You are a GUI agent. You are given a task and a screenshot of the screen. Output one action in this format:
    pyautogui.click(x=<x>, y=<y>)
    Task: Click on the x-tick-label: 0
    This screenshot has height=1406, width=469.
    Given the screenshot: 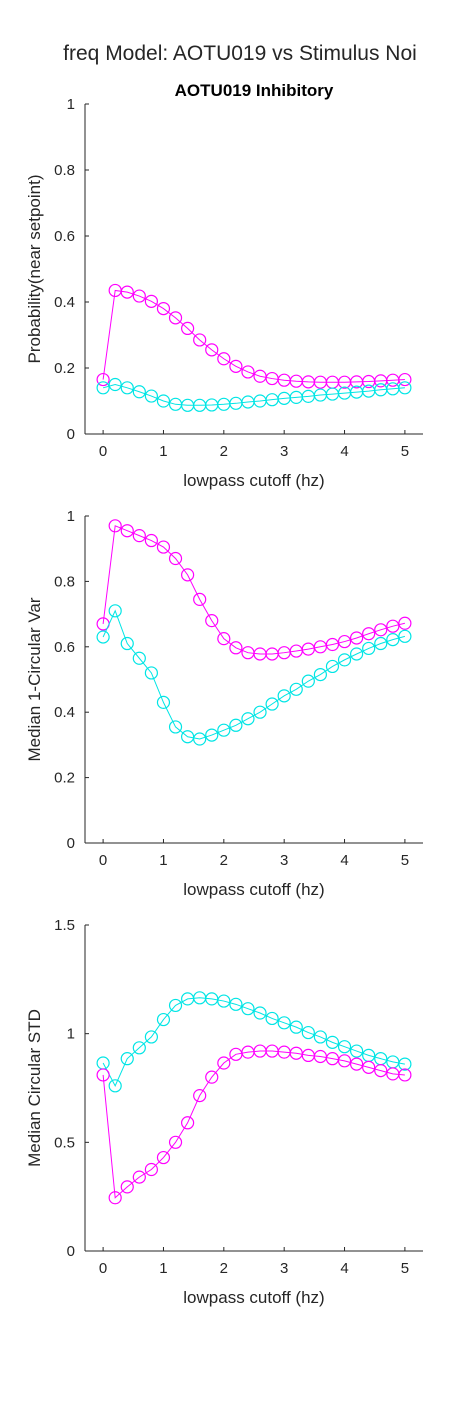 What is the action you would take?
    pyautogui.click(x=103, y=860)
    